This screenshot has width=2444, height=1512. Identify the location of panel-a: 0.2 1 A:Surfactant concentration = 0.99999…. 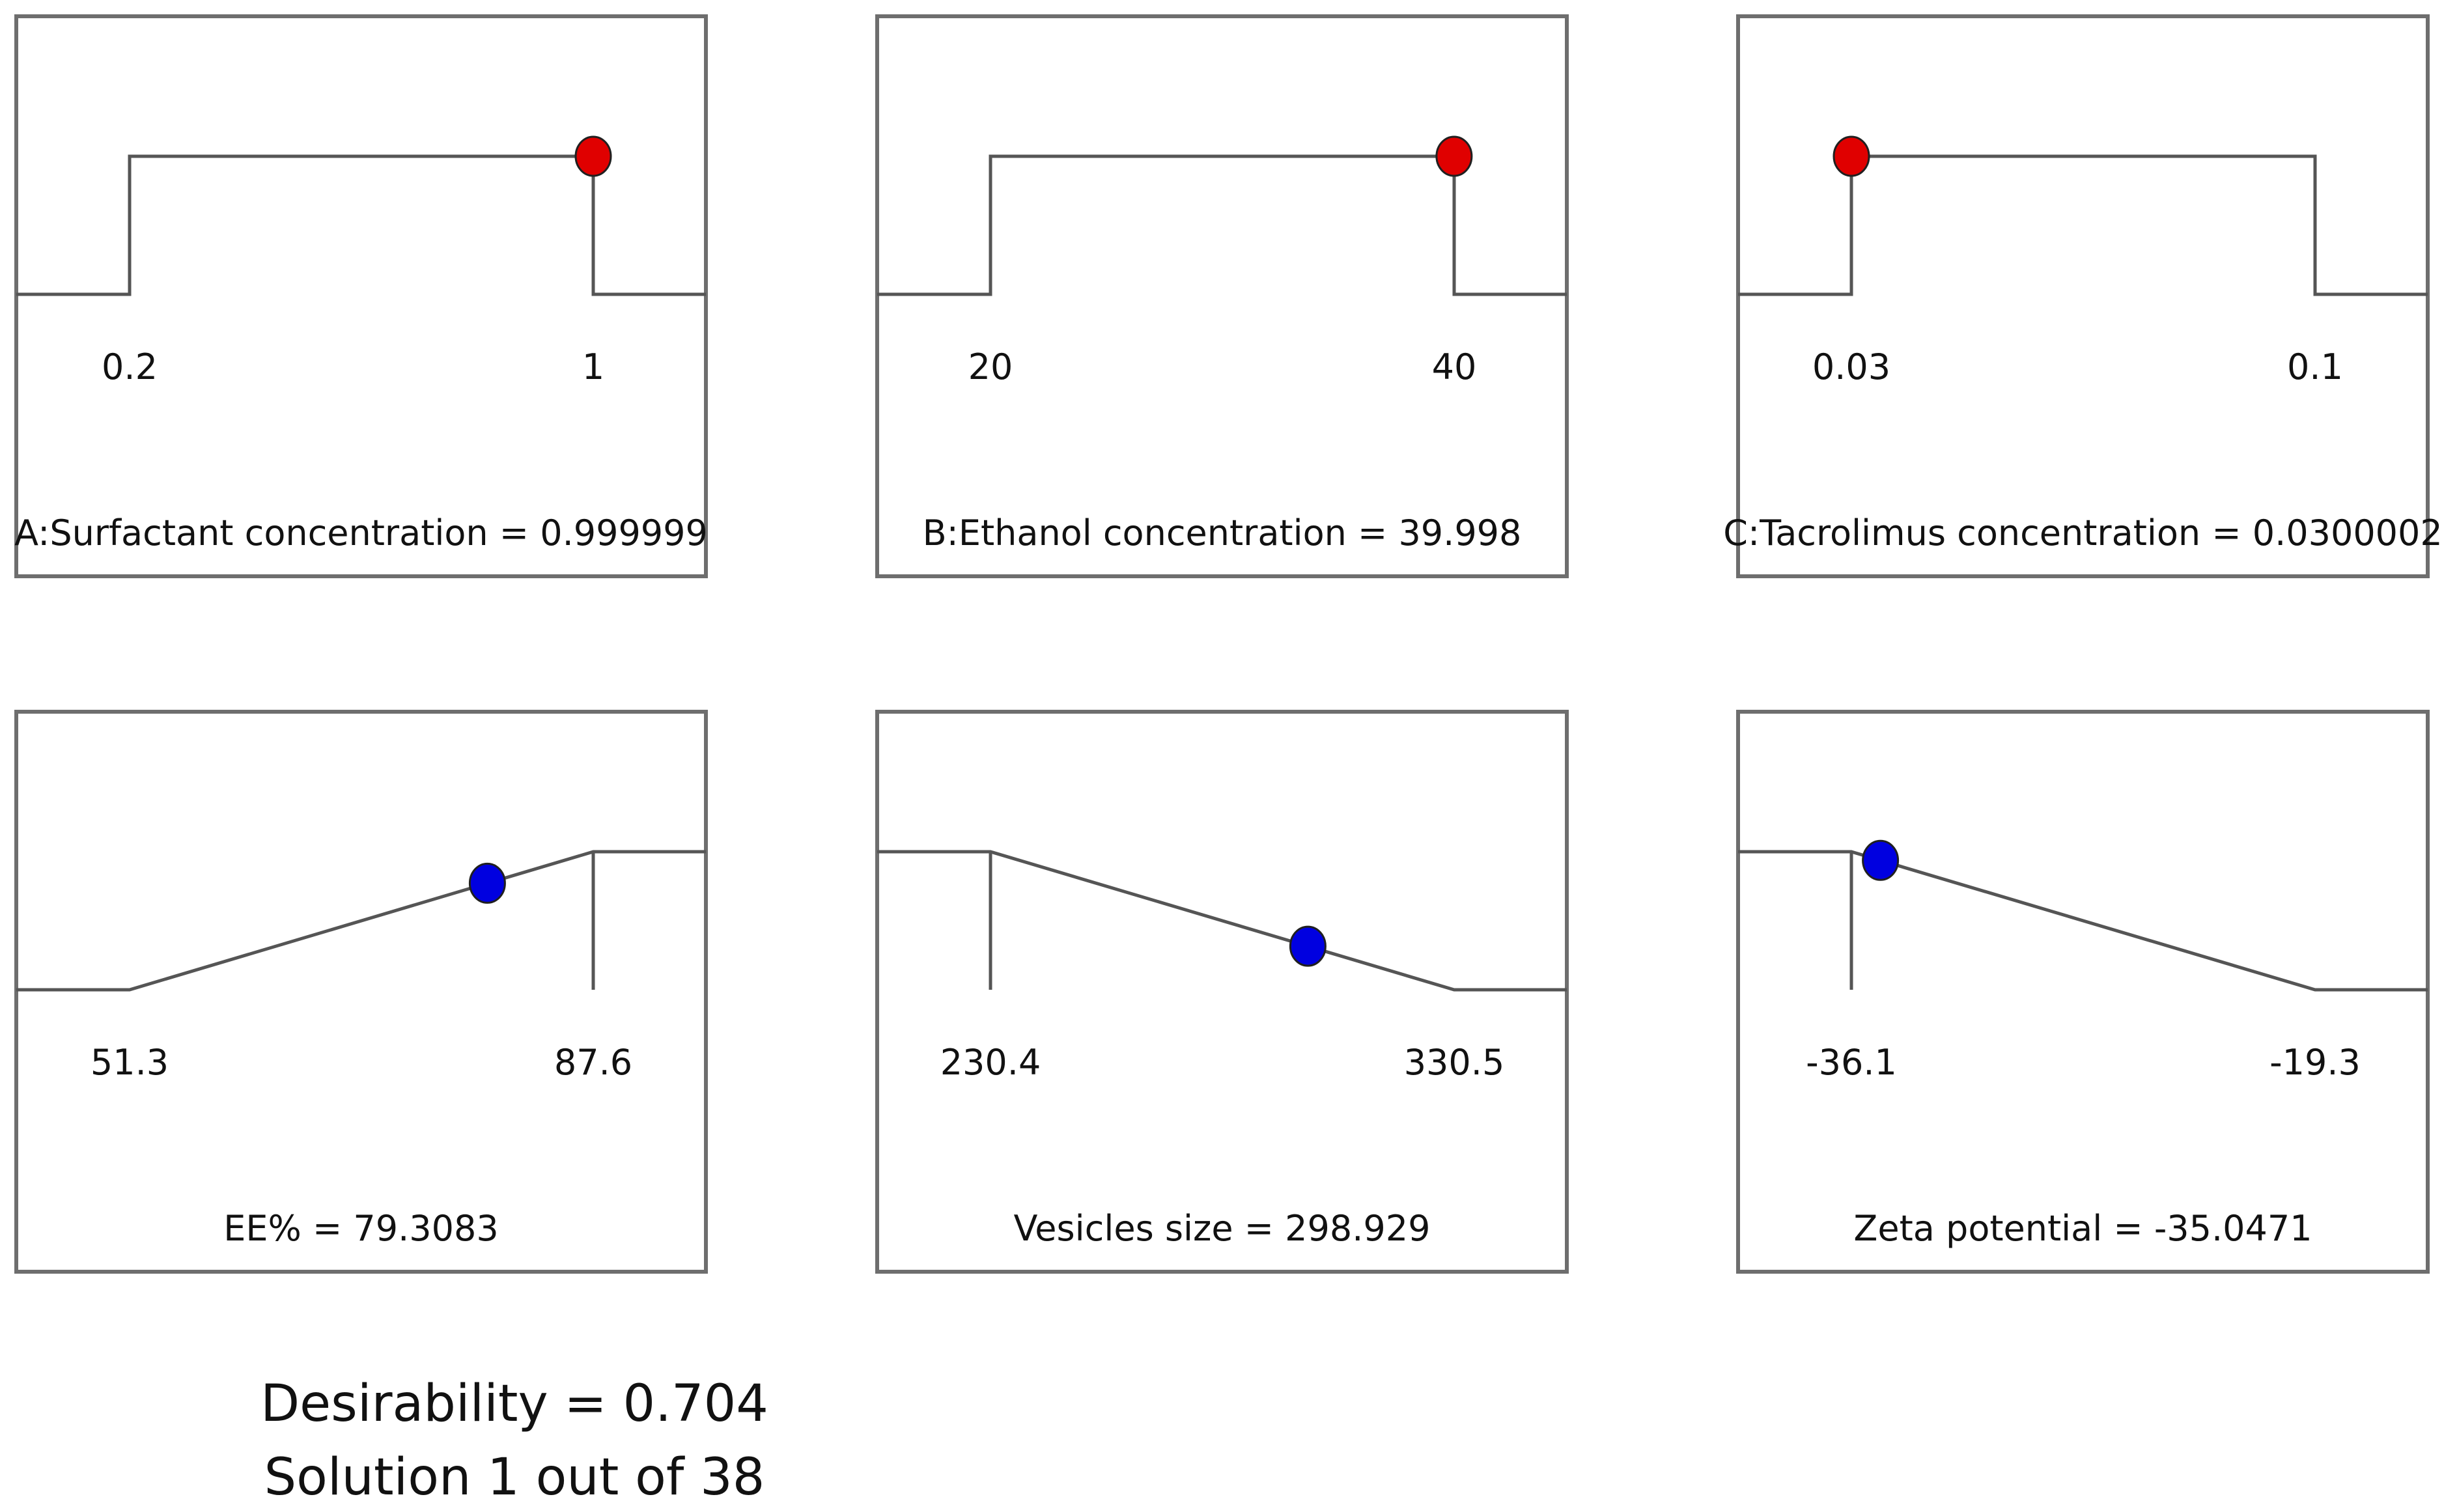
(361, 296).